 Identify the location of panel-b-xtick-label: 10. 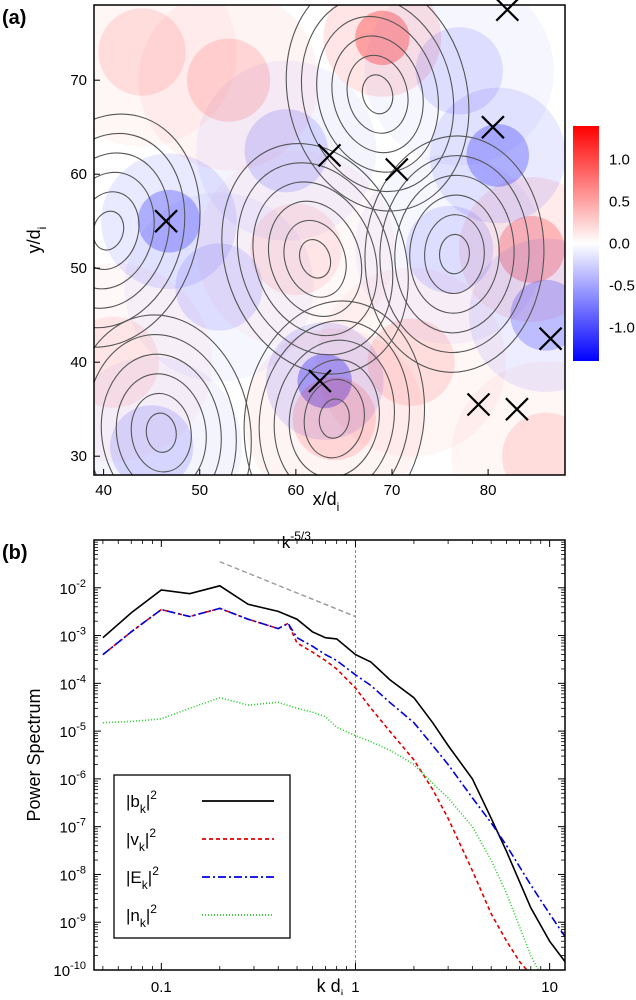
(549, 987).